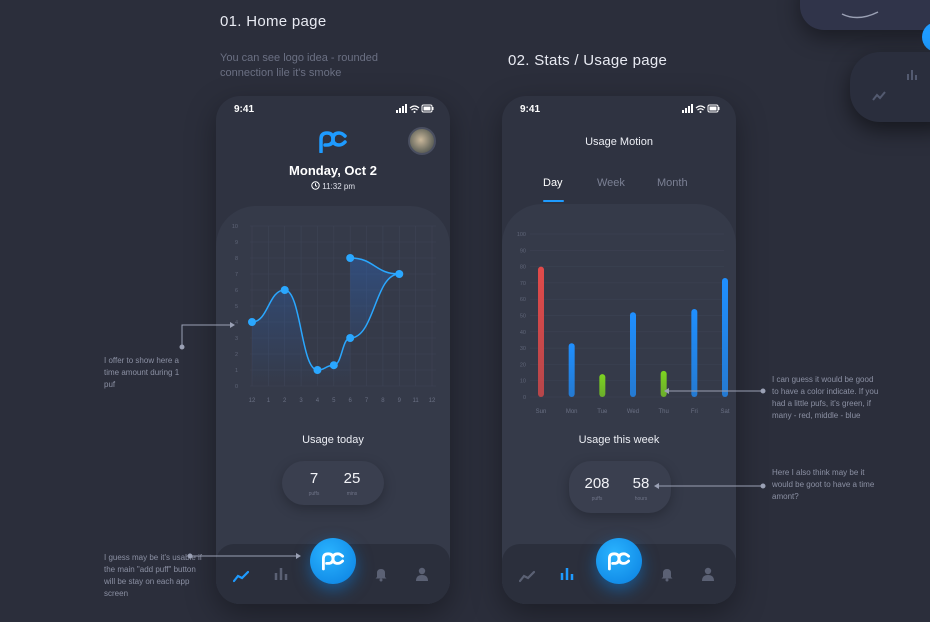  I want to click on bar-wed, so click(633, 354).